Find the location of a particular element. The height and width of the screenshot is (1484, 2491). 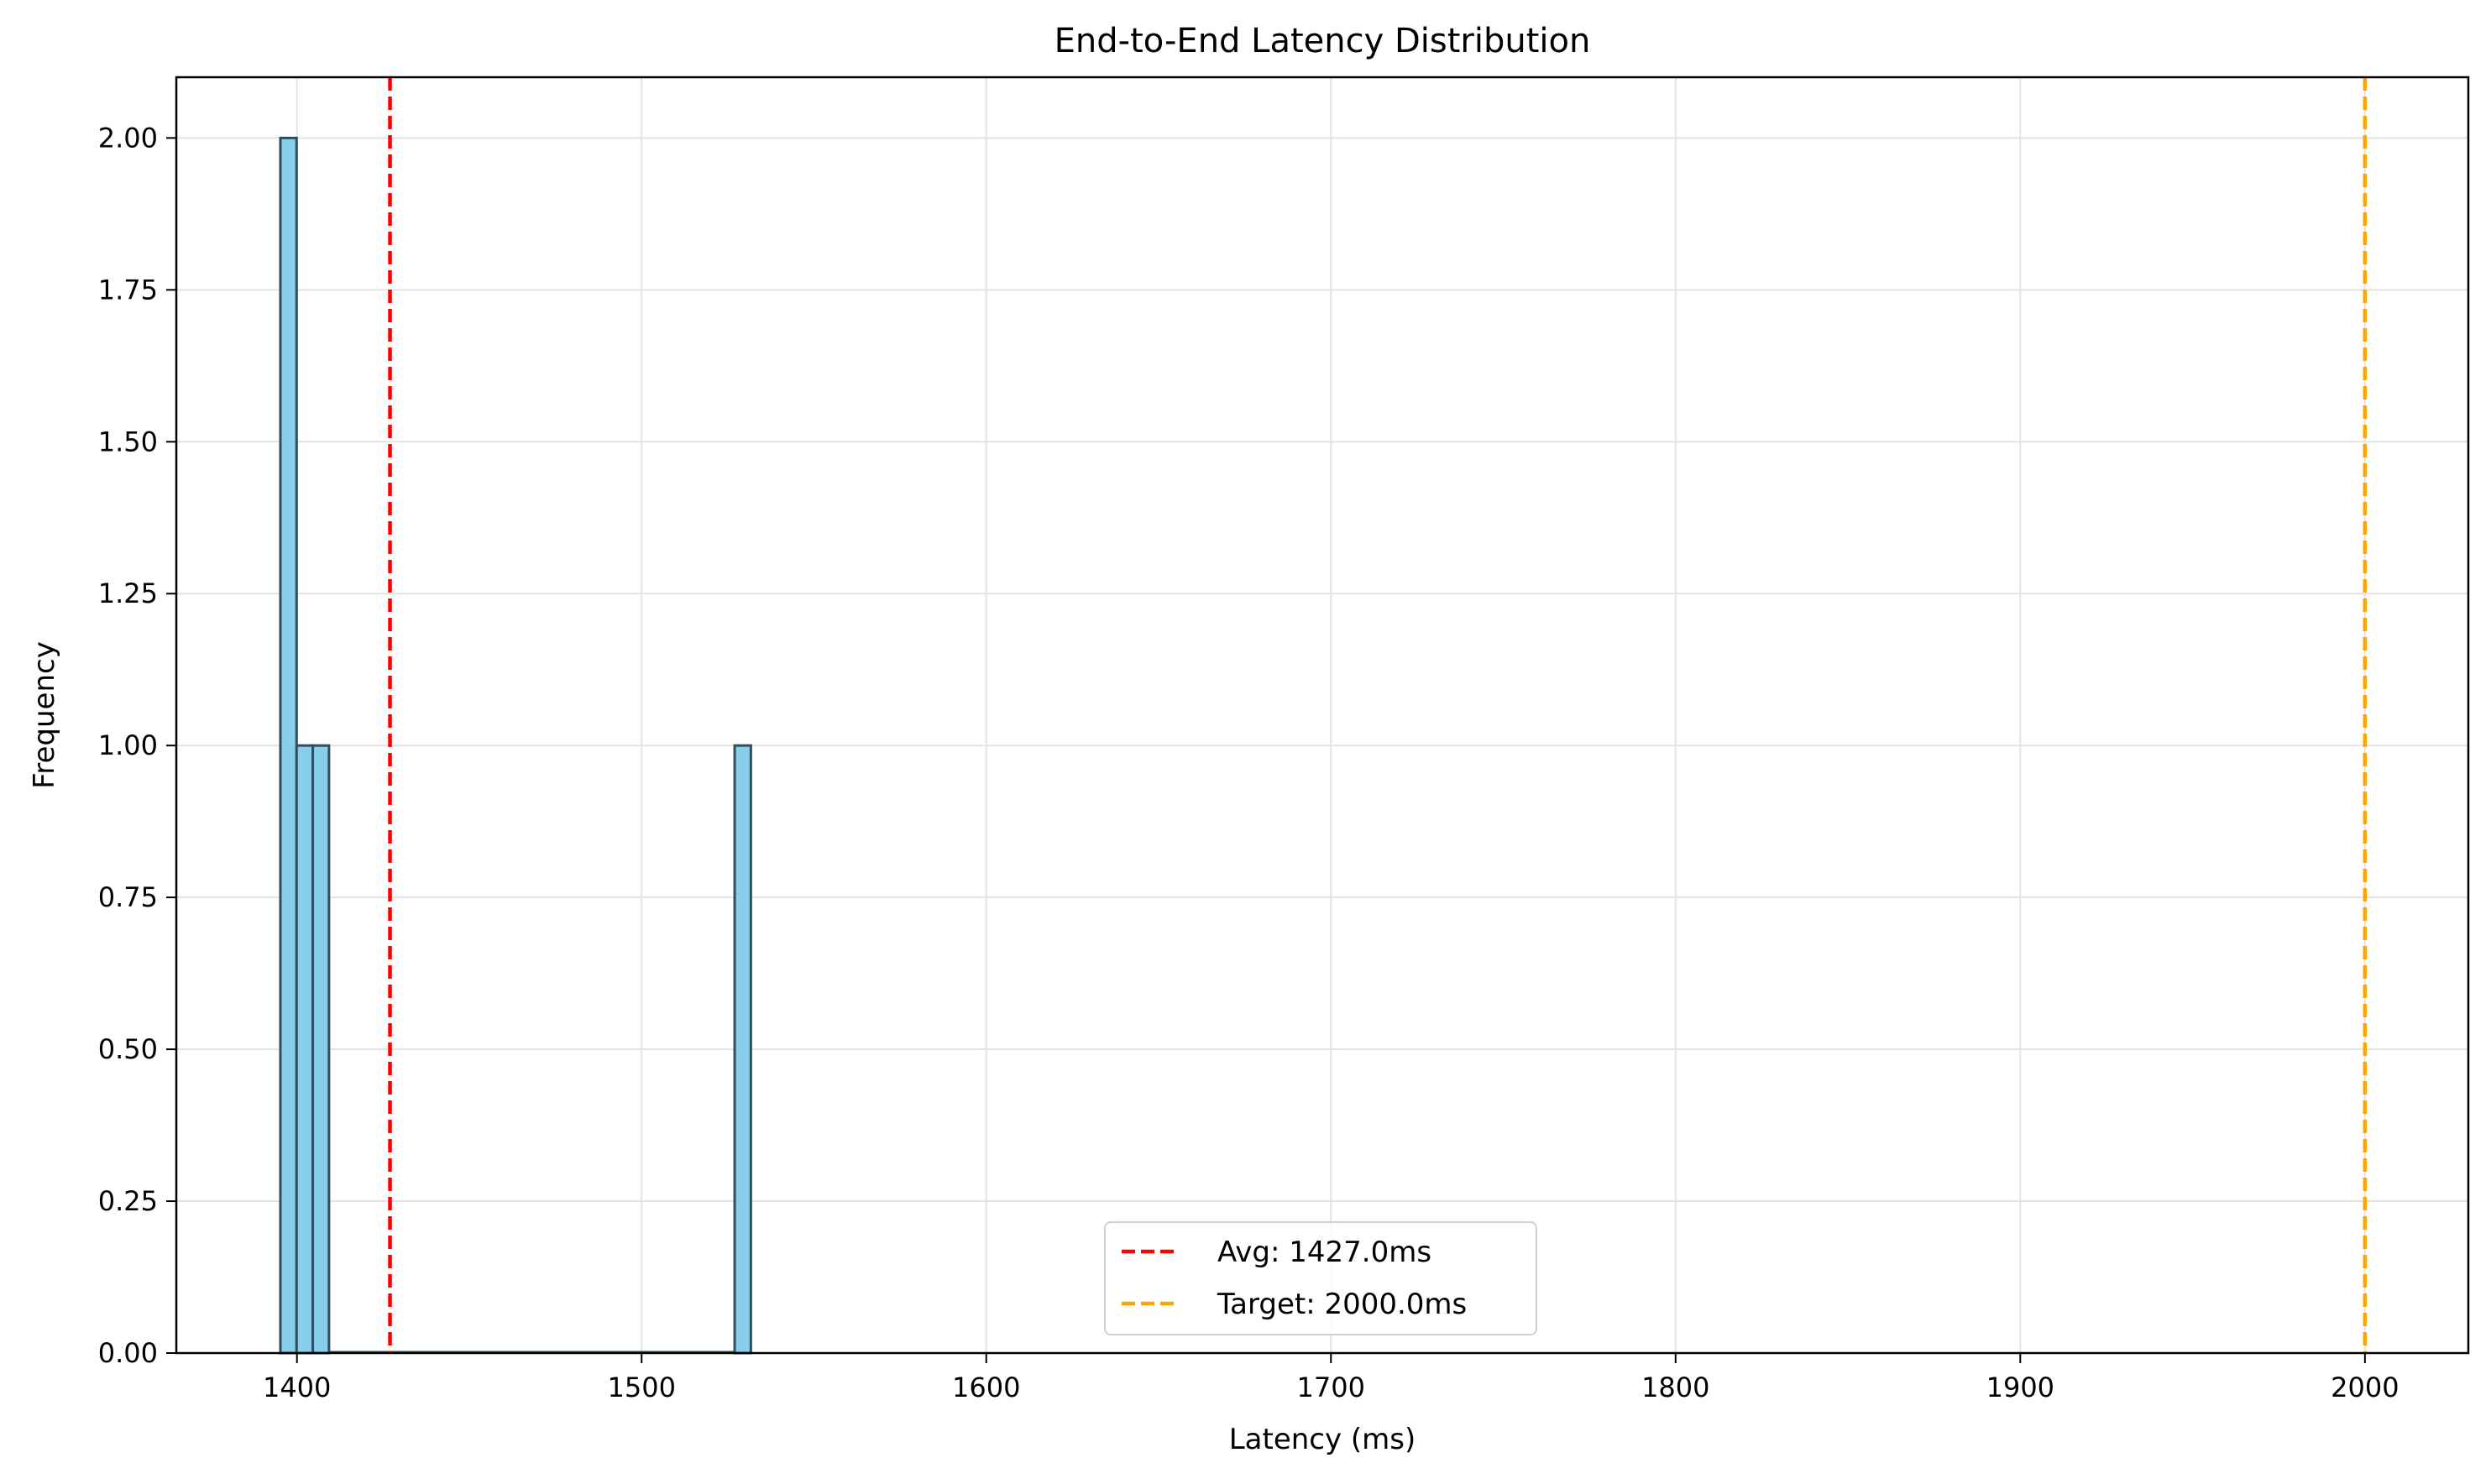

y-tick-label: 1.50 is located at coordinates (128, 441).